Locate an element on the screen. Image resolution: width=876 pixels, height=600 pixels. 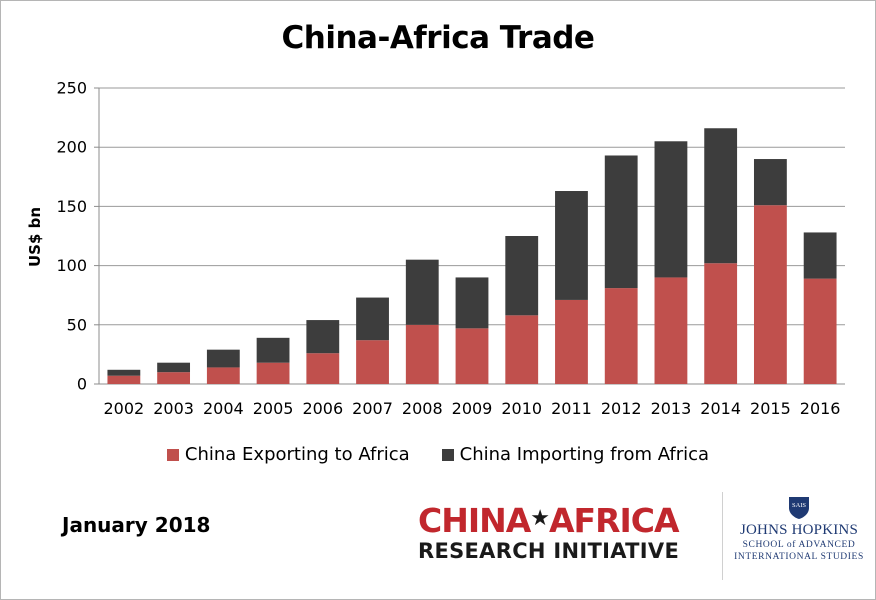
x-tick-label: 2005 is located at coordinates (273, 408).